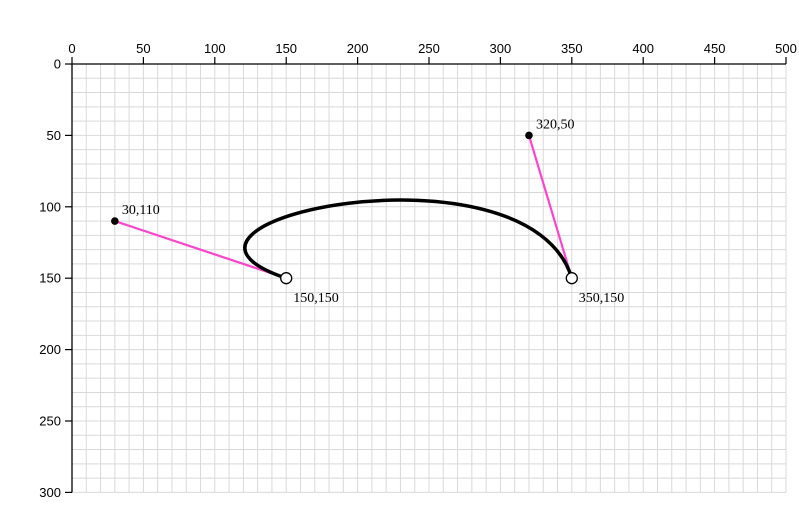  What do you see at coordinates (141, 210) in the screenshot?
I see `control1-label: 30,110` at bounding box center [141, 210].